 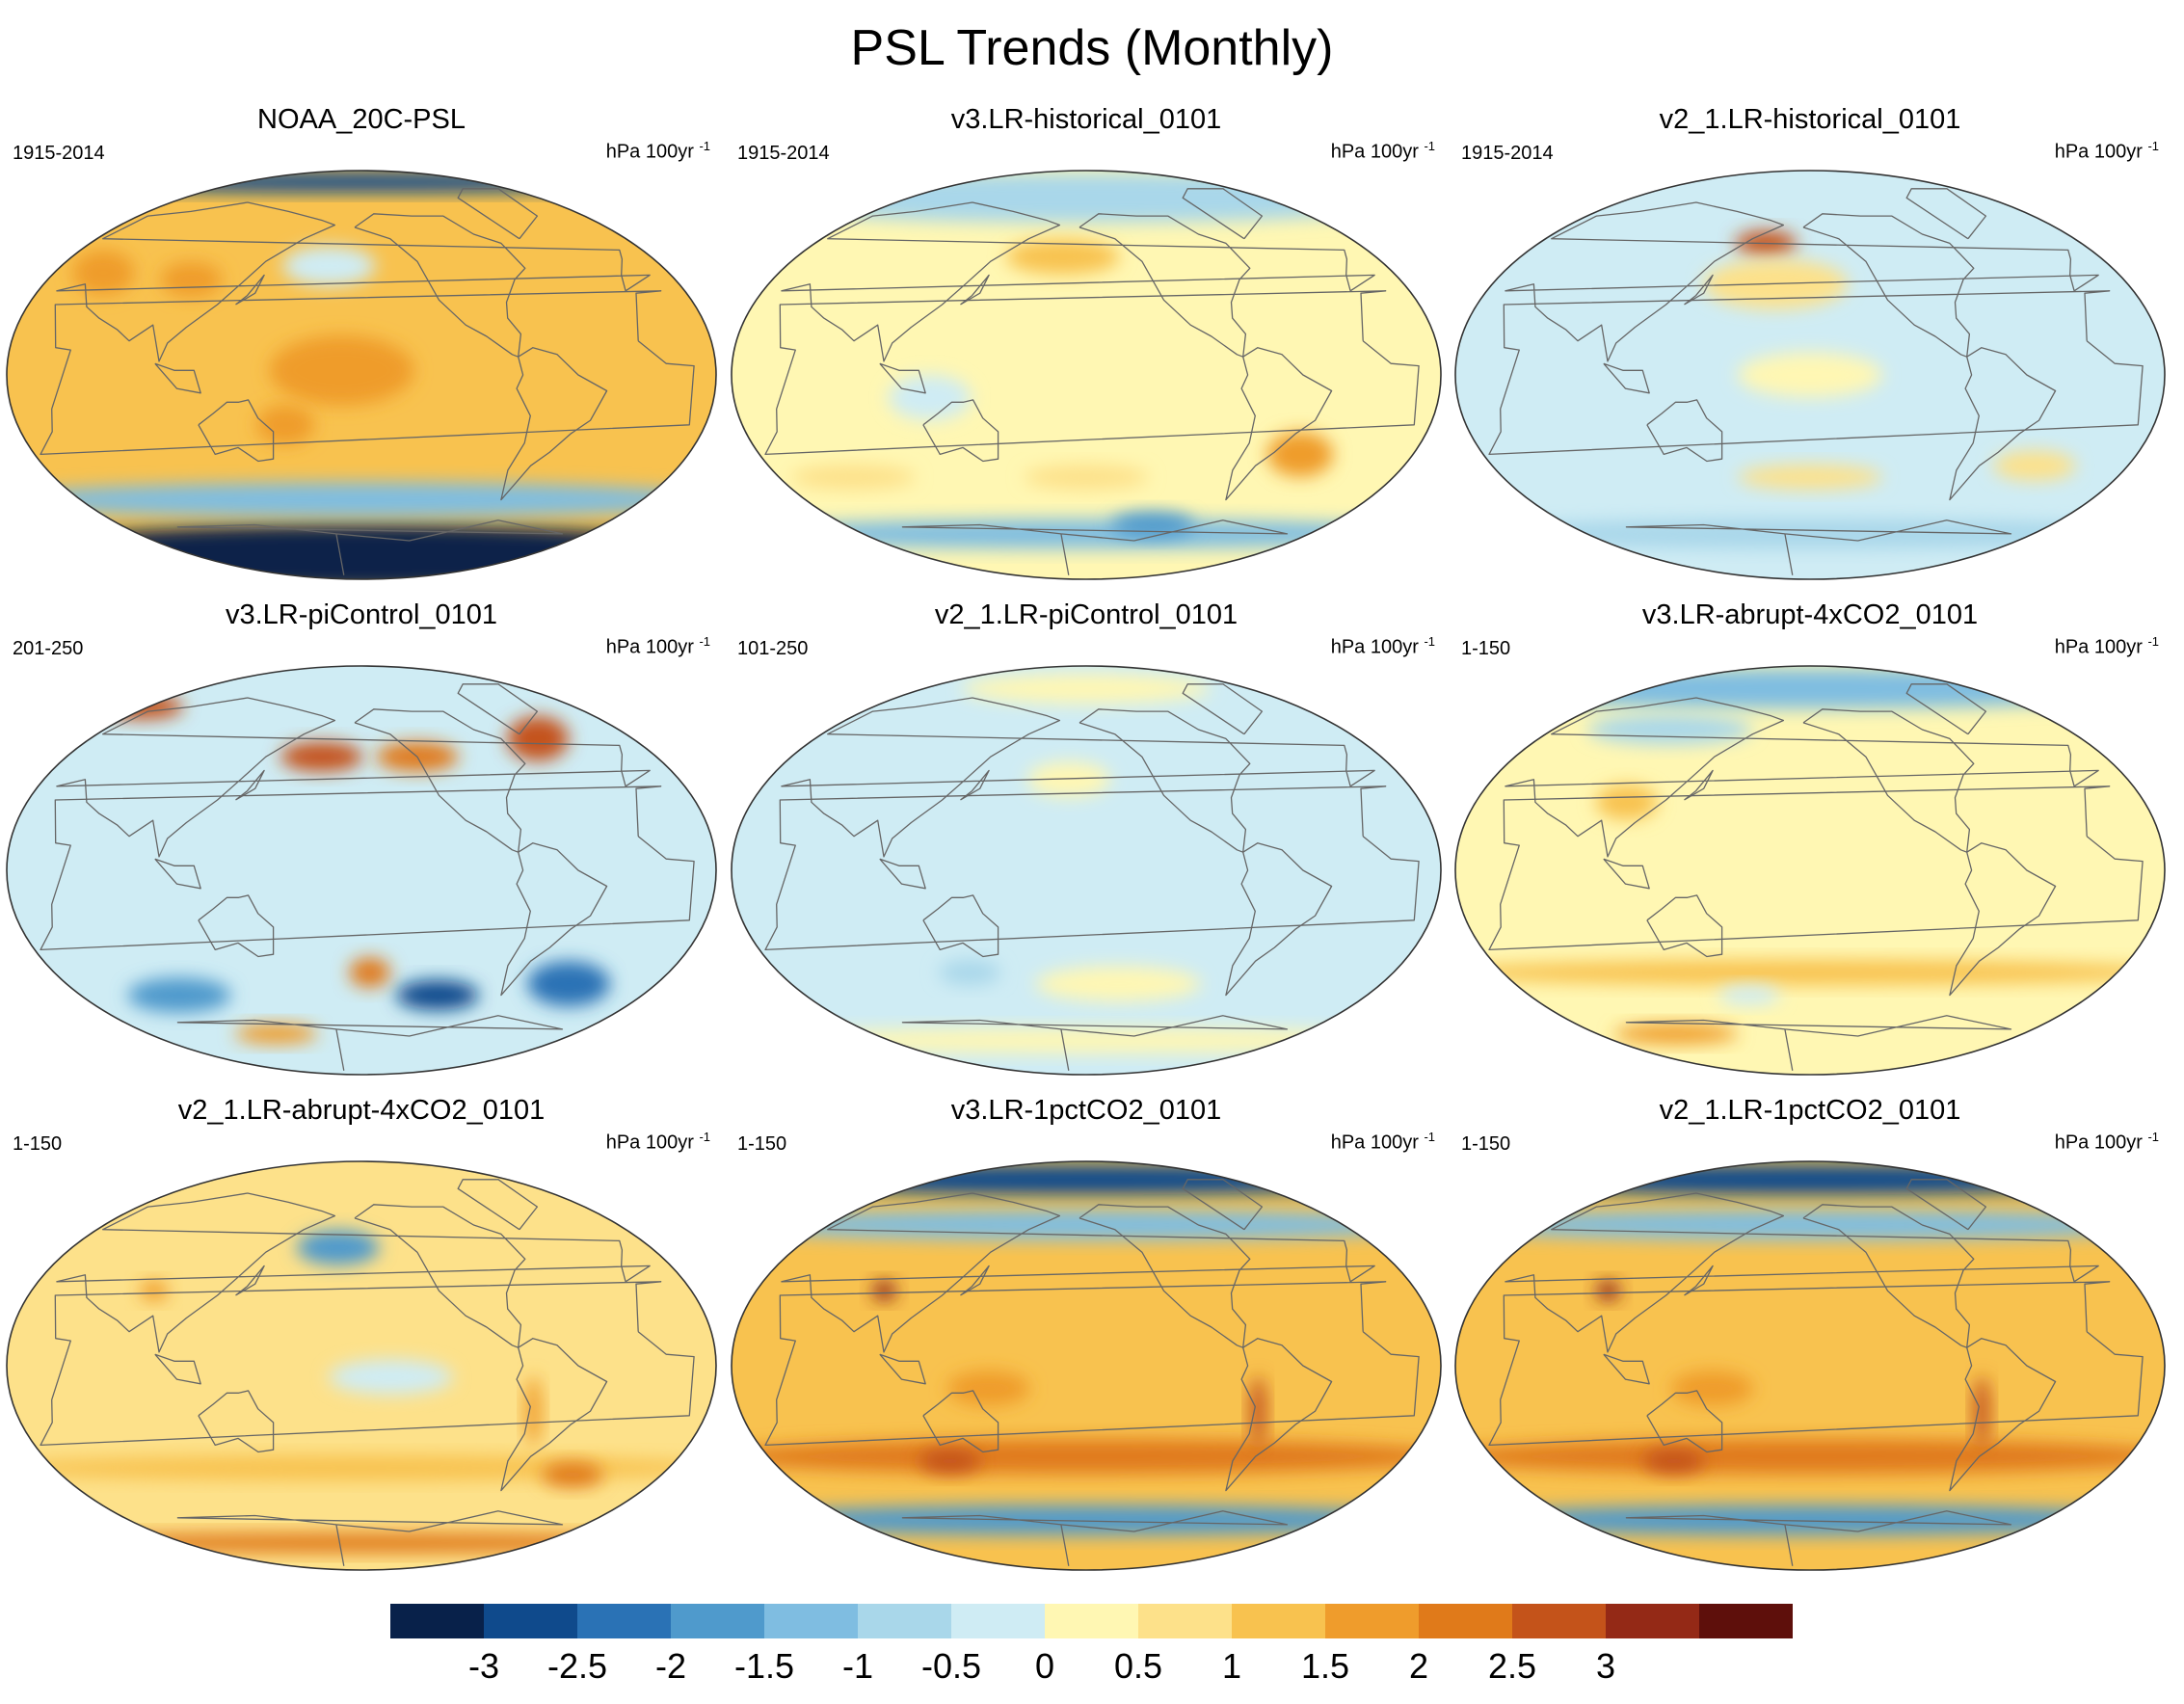 What do you see at coordinates (1086, 614) in the screenshot?
I see `panel-title: v2_1.LR-piControl_0101` at bounding box center [1086, 614].